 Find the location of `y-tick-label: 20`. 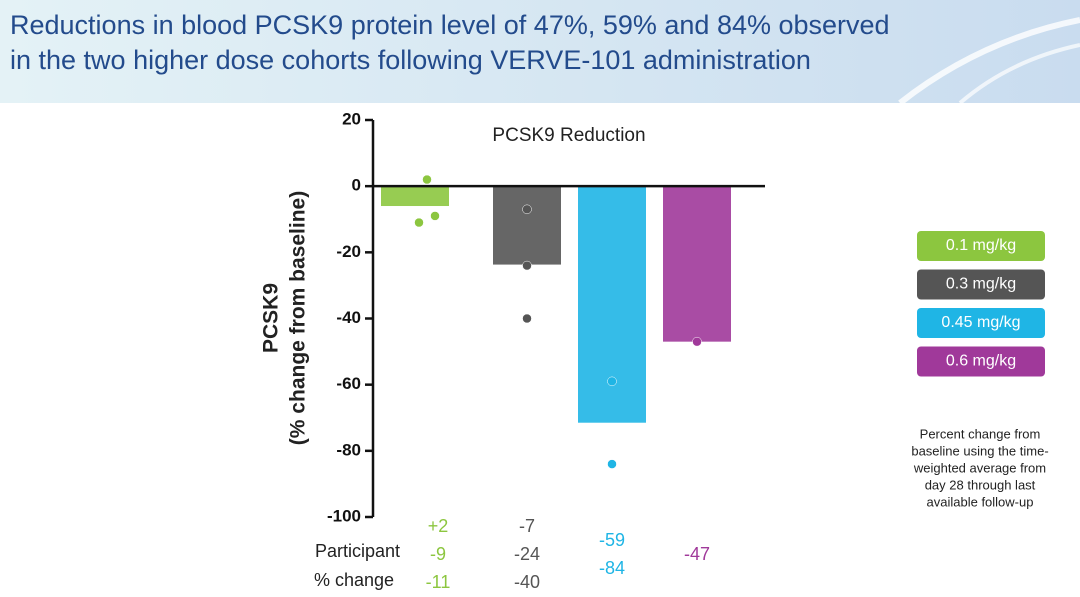

y-tick-label: 20 is located at coordinates (351, 118).